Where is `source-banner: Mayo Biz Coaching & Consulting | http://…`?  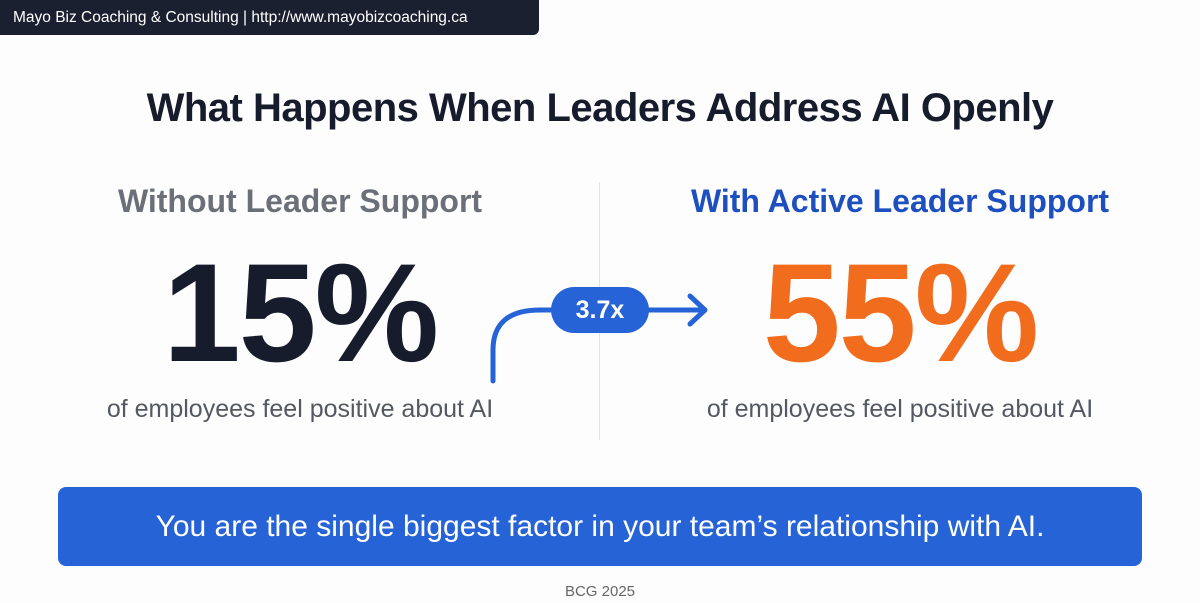
source-banner: Mayo Biz Coaching & Consulting | http://… is located at coordinates (269, 17).